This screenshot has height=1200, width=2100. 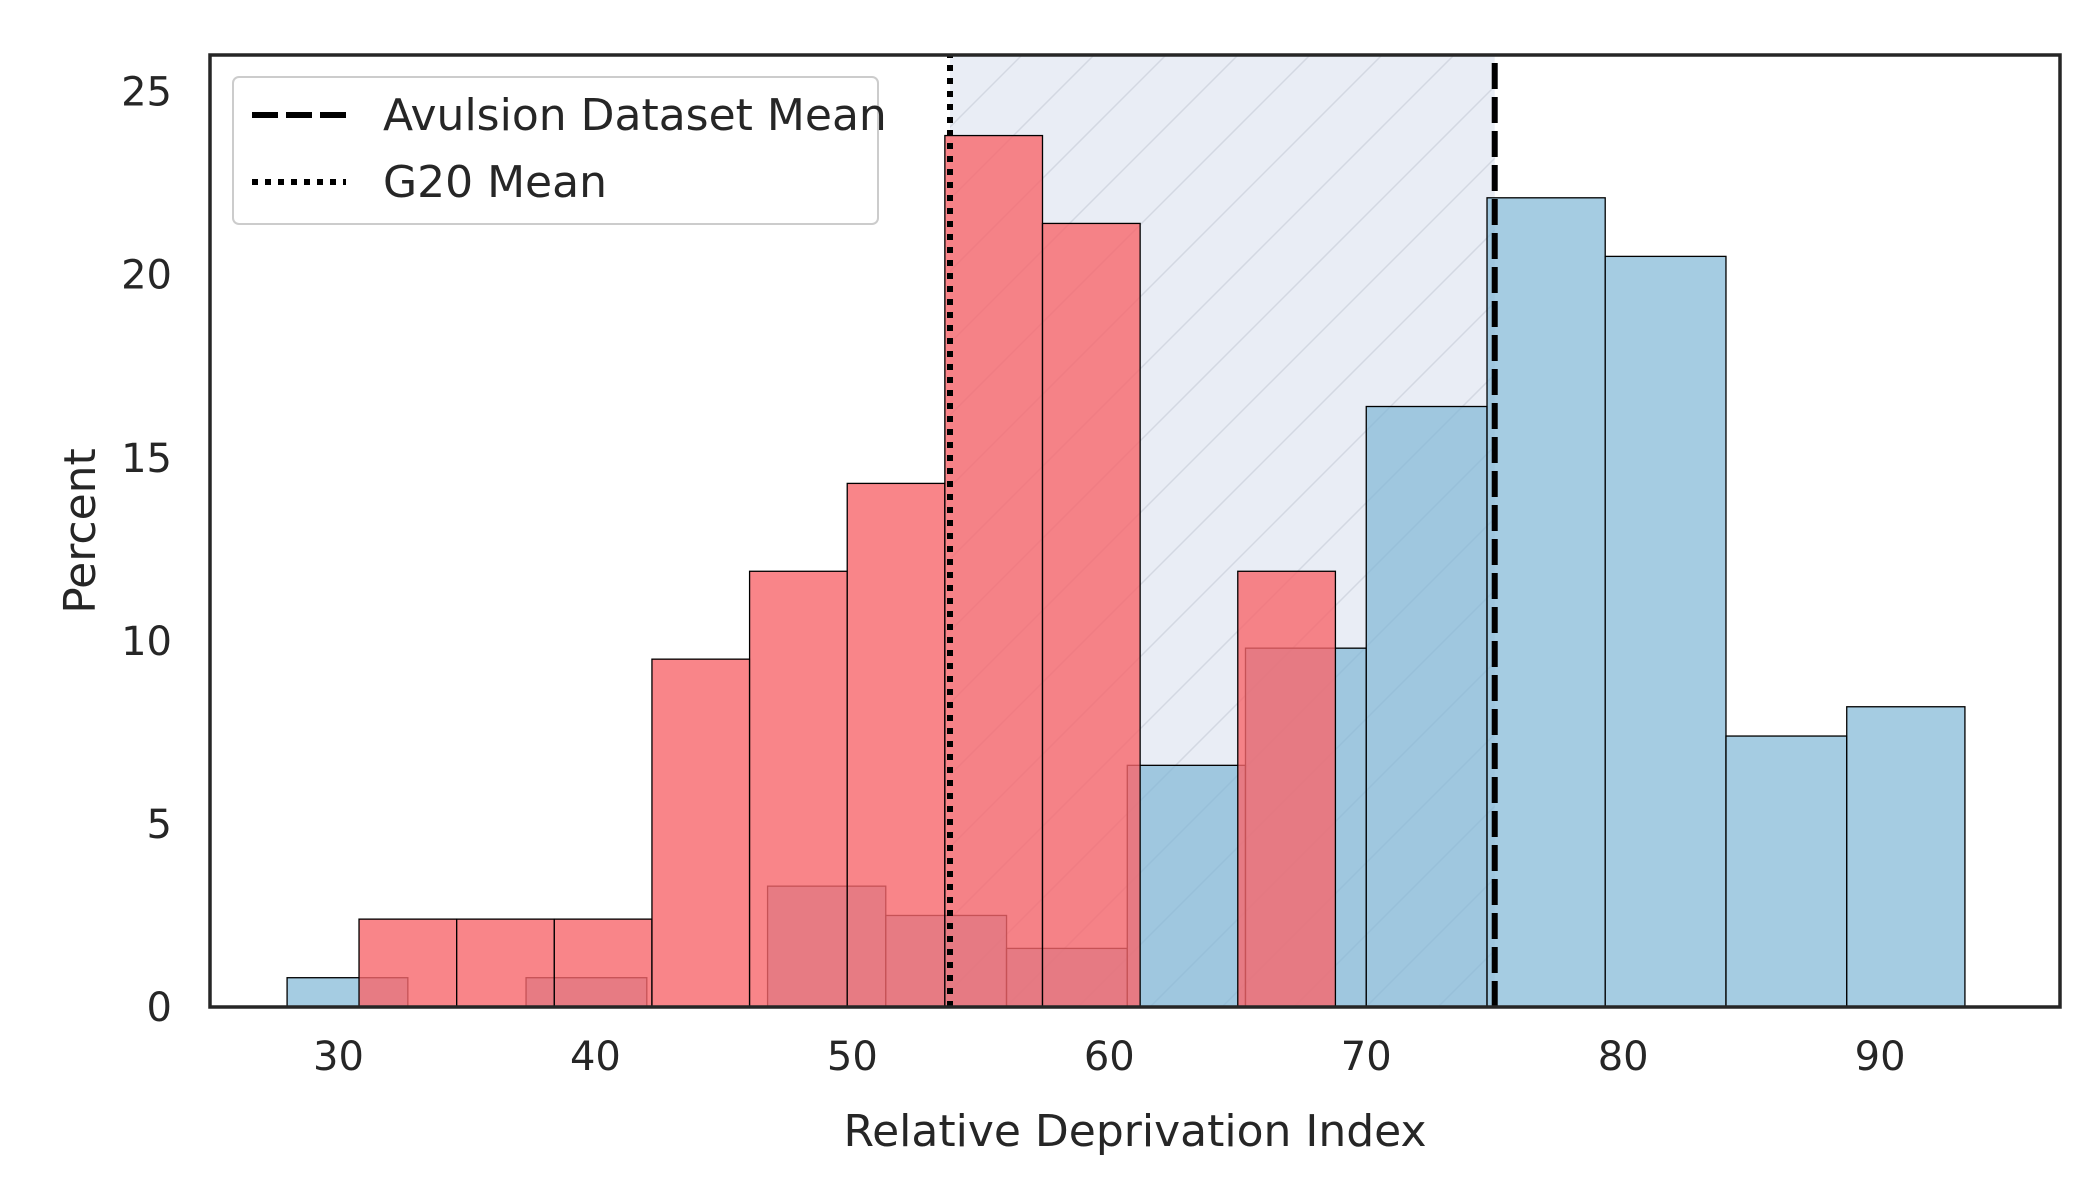 I want to click on y-tick-label: 25, so click(x=146, y=93).